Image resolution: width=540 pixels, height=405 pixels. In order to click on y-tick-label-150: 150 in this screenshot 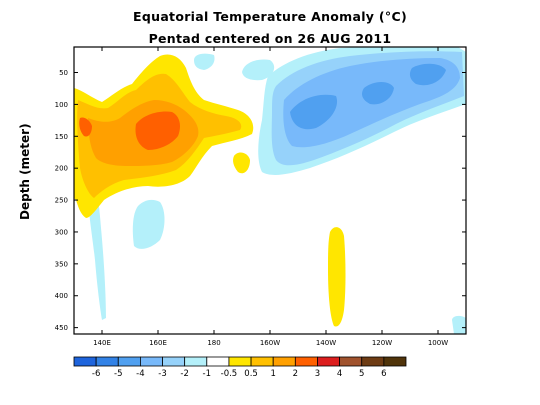, I will do `click(61, 137)`.